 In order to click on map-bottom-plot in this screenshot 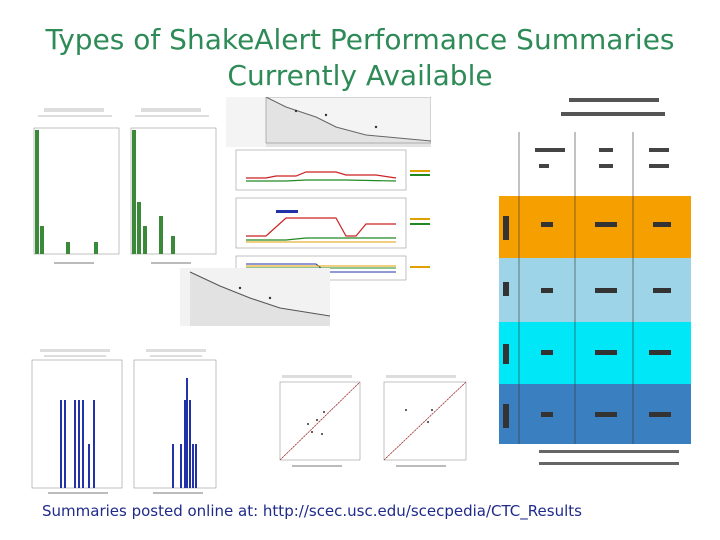, I will do `click(255, 297)`.